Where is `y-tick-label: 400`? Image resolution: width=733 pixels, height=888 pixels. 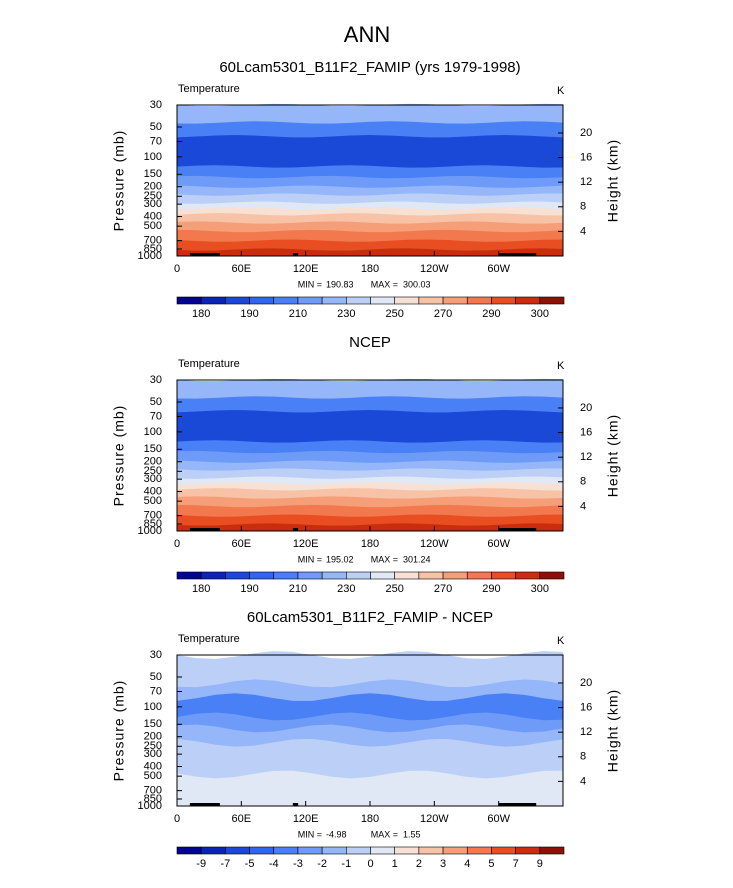
y-tick-label: 400 is located at coordinates (153, 491).